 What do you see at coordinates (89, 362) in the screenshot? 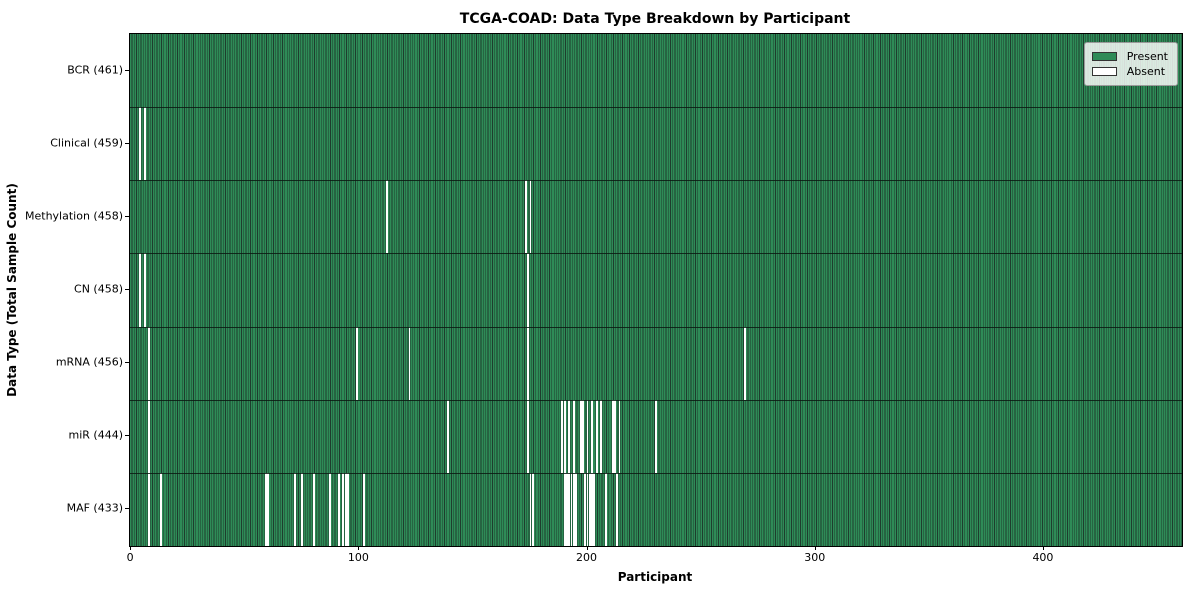
I see `y-tick-label: mRNA (456)` at bounding box center [89, 362].